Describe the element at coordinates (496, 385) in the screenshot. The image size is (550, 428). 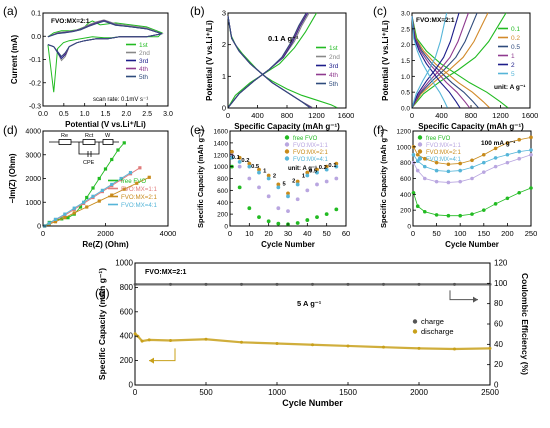
I see `y-tick-label-right-long-cycle: 0` at that location.